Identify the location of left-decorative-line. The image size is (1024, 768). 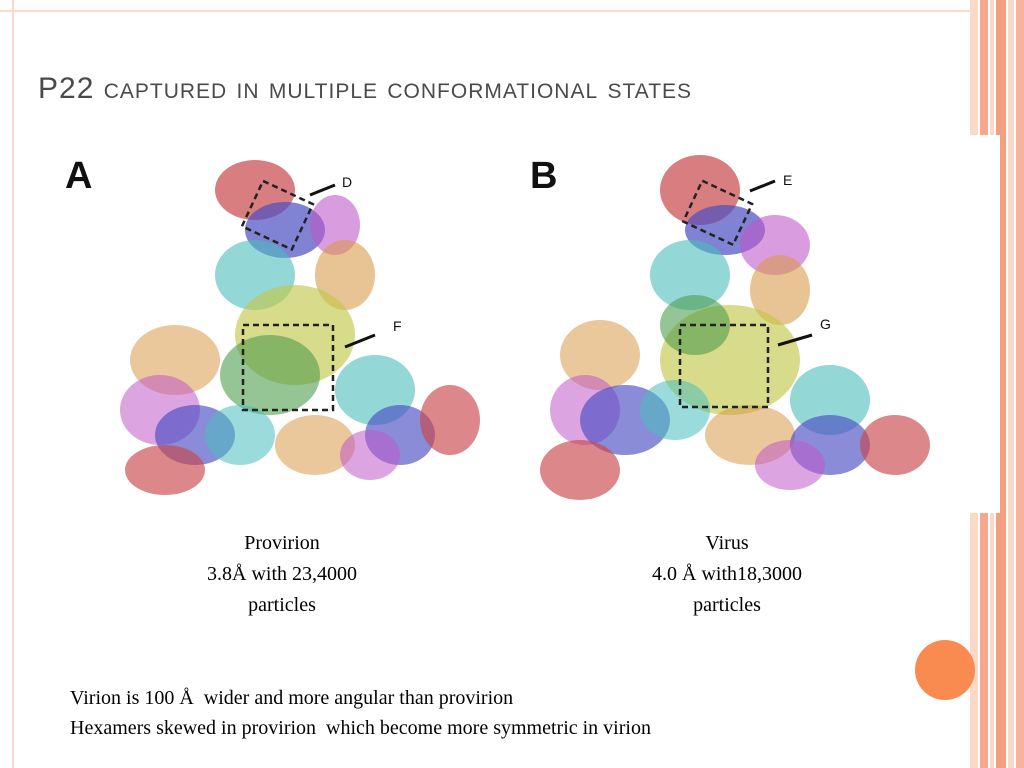
(13, 384).